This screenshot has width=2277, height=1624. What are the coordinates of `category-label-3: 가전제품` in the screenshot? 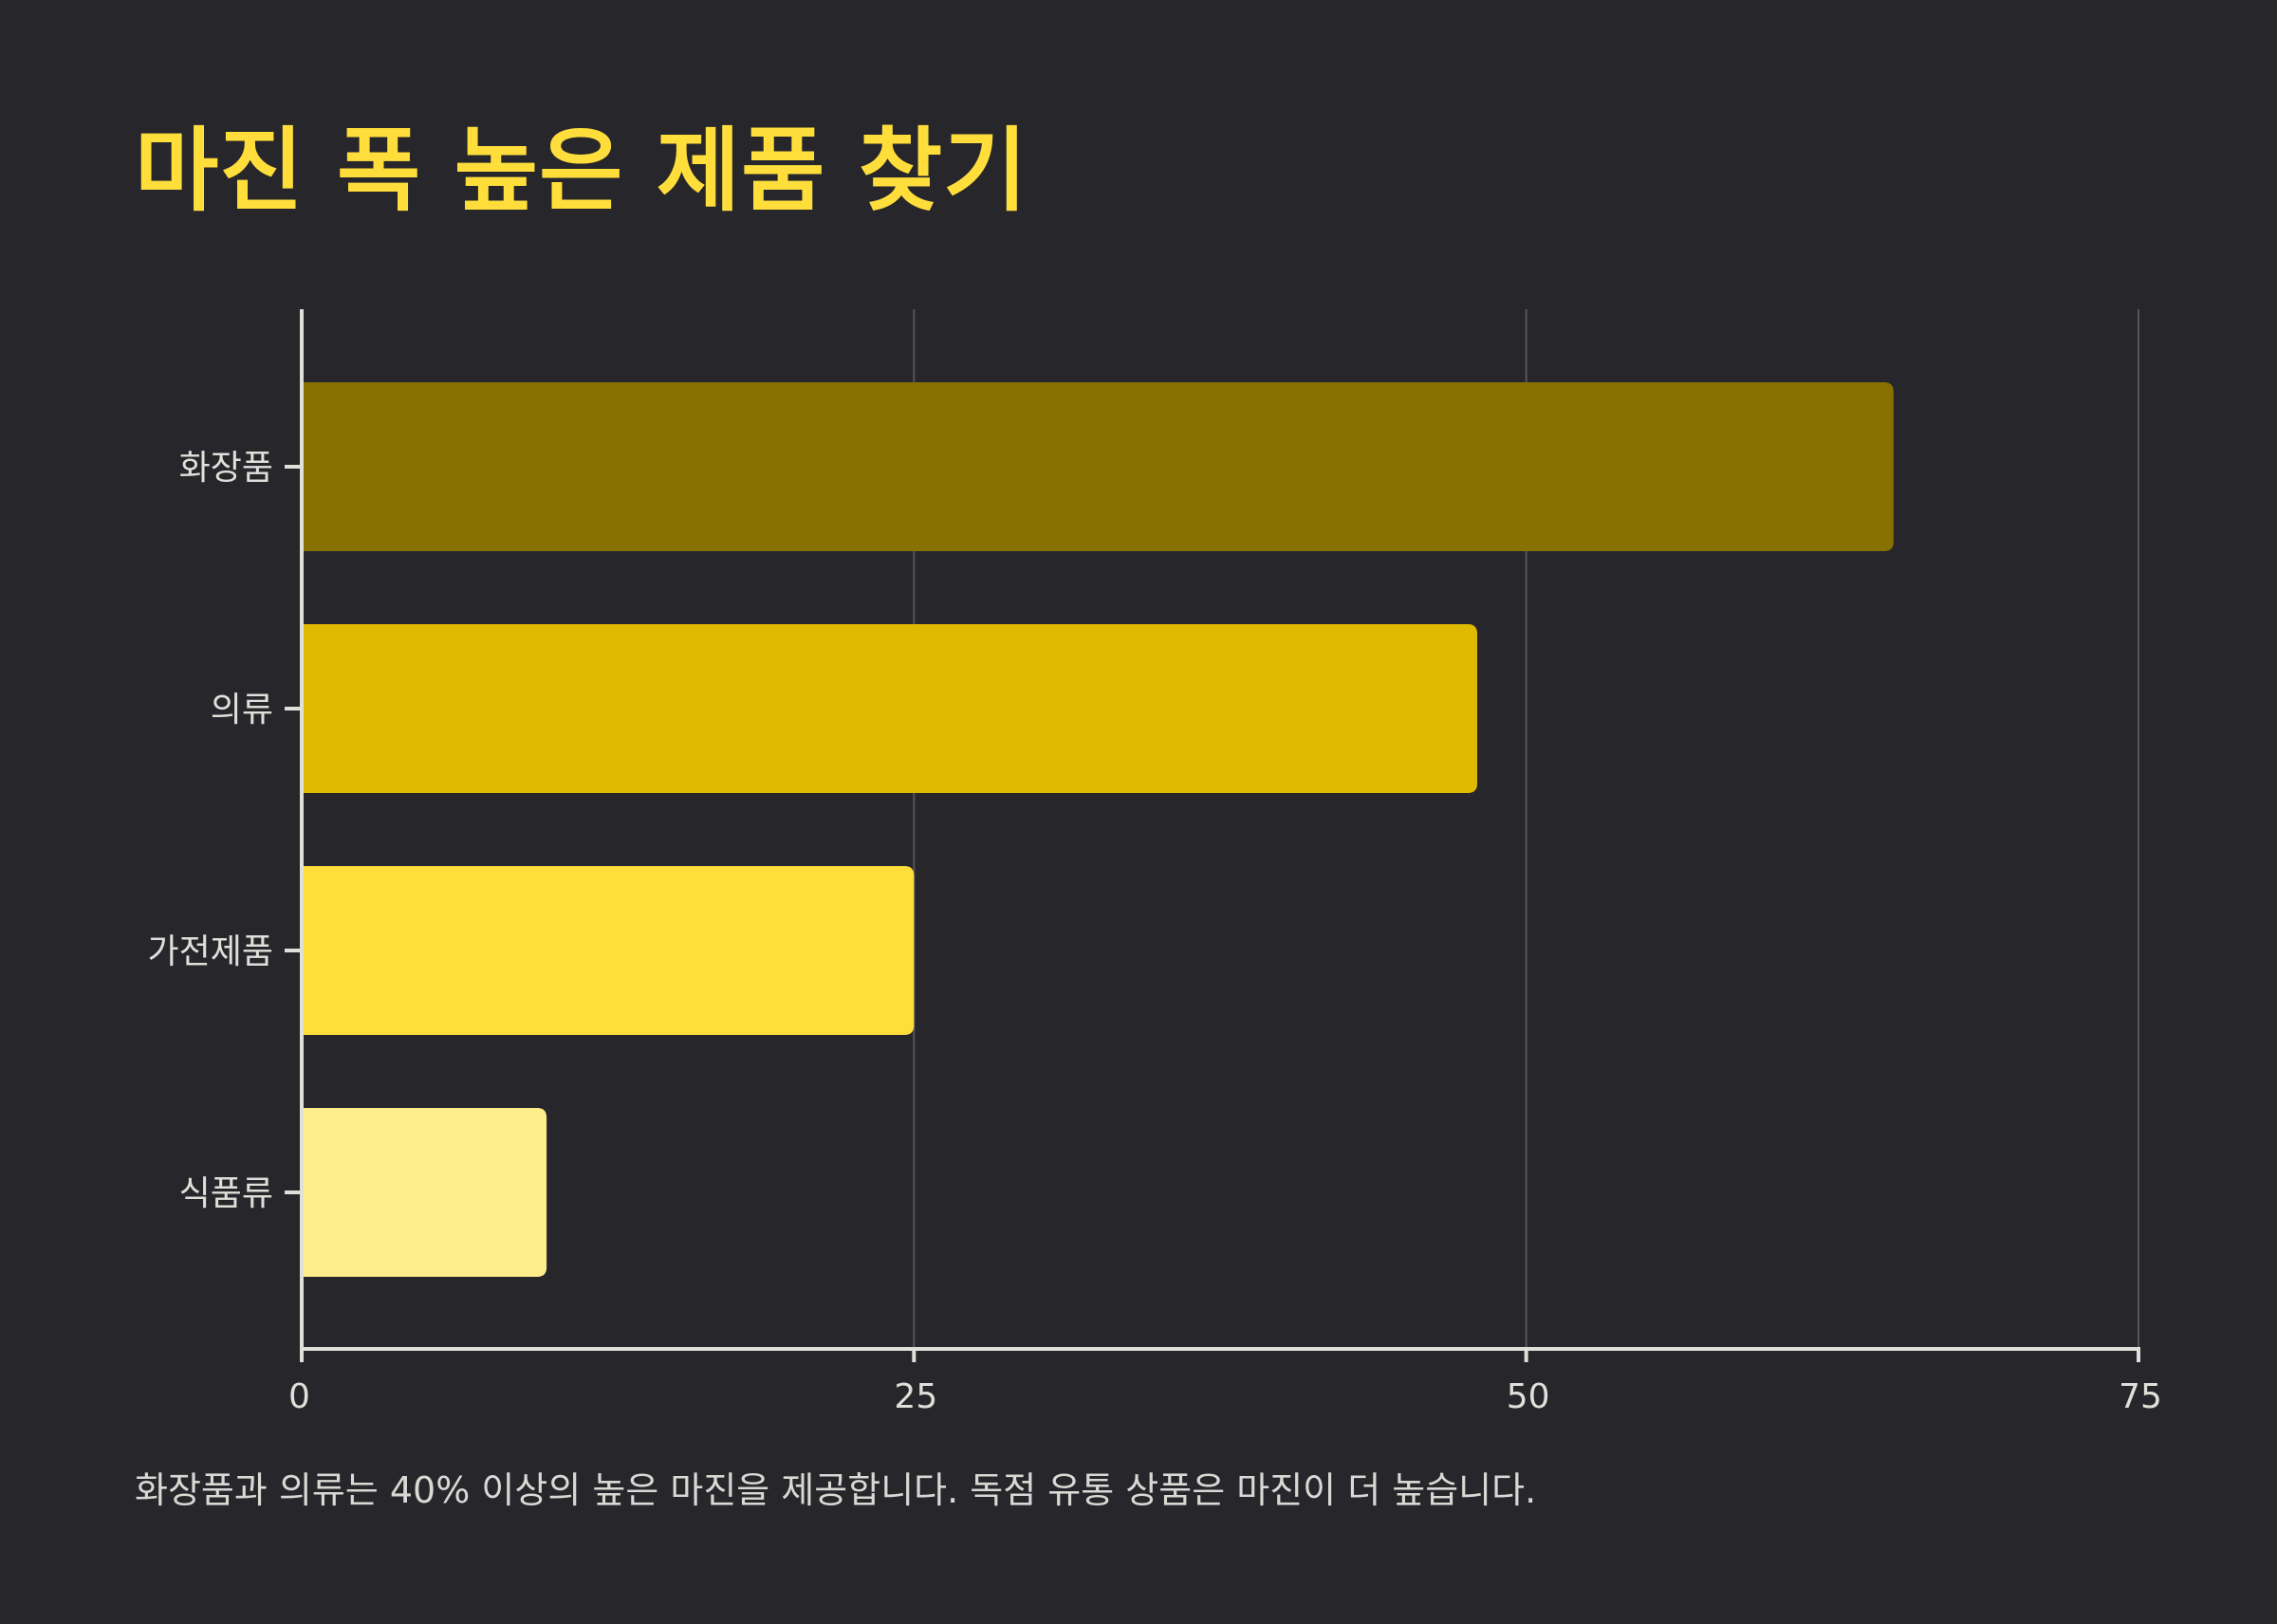 It's located at (210, 952).